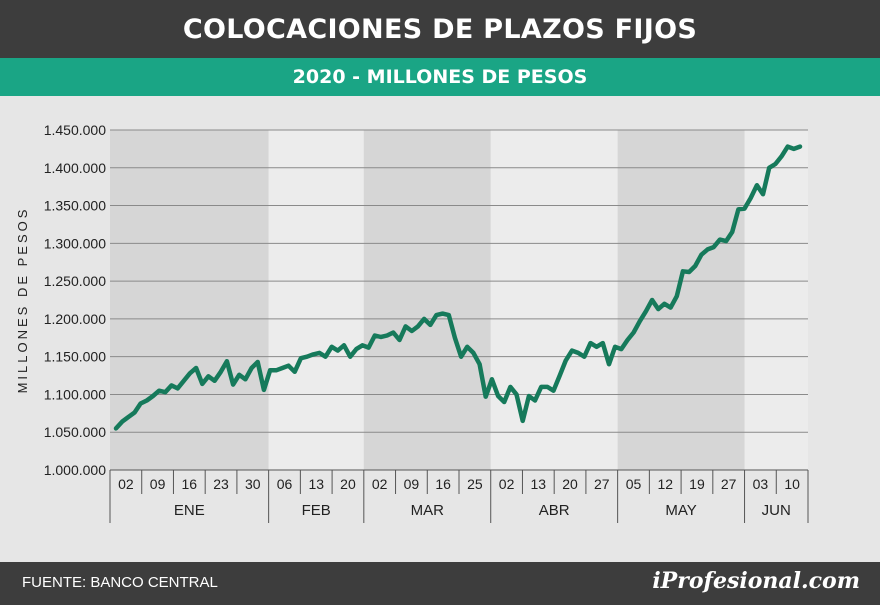  I want to click on y-axis-label: MILLONES DE PESOS, so click(22, 300).